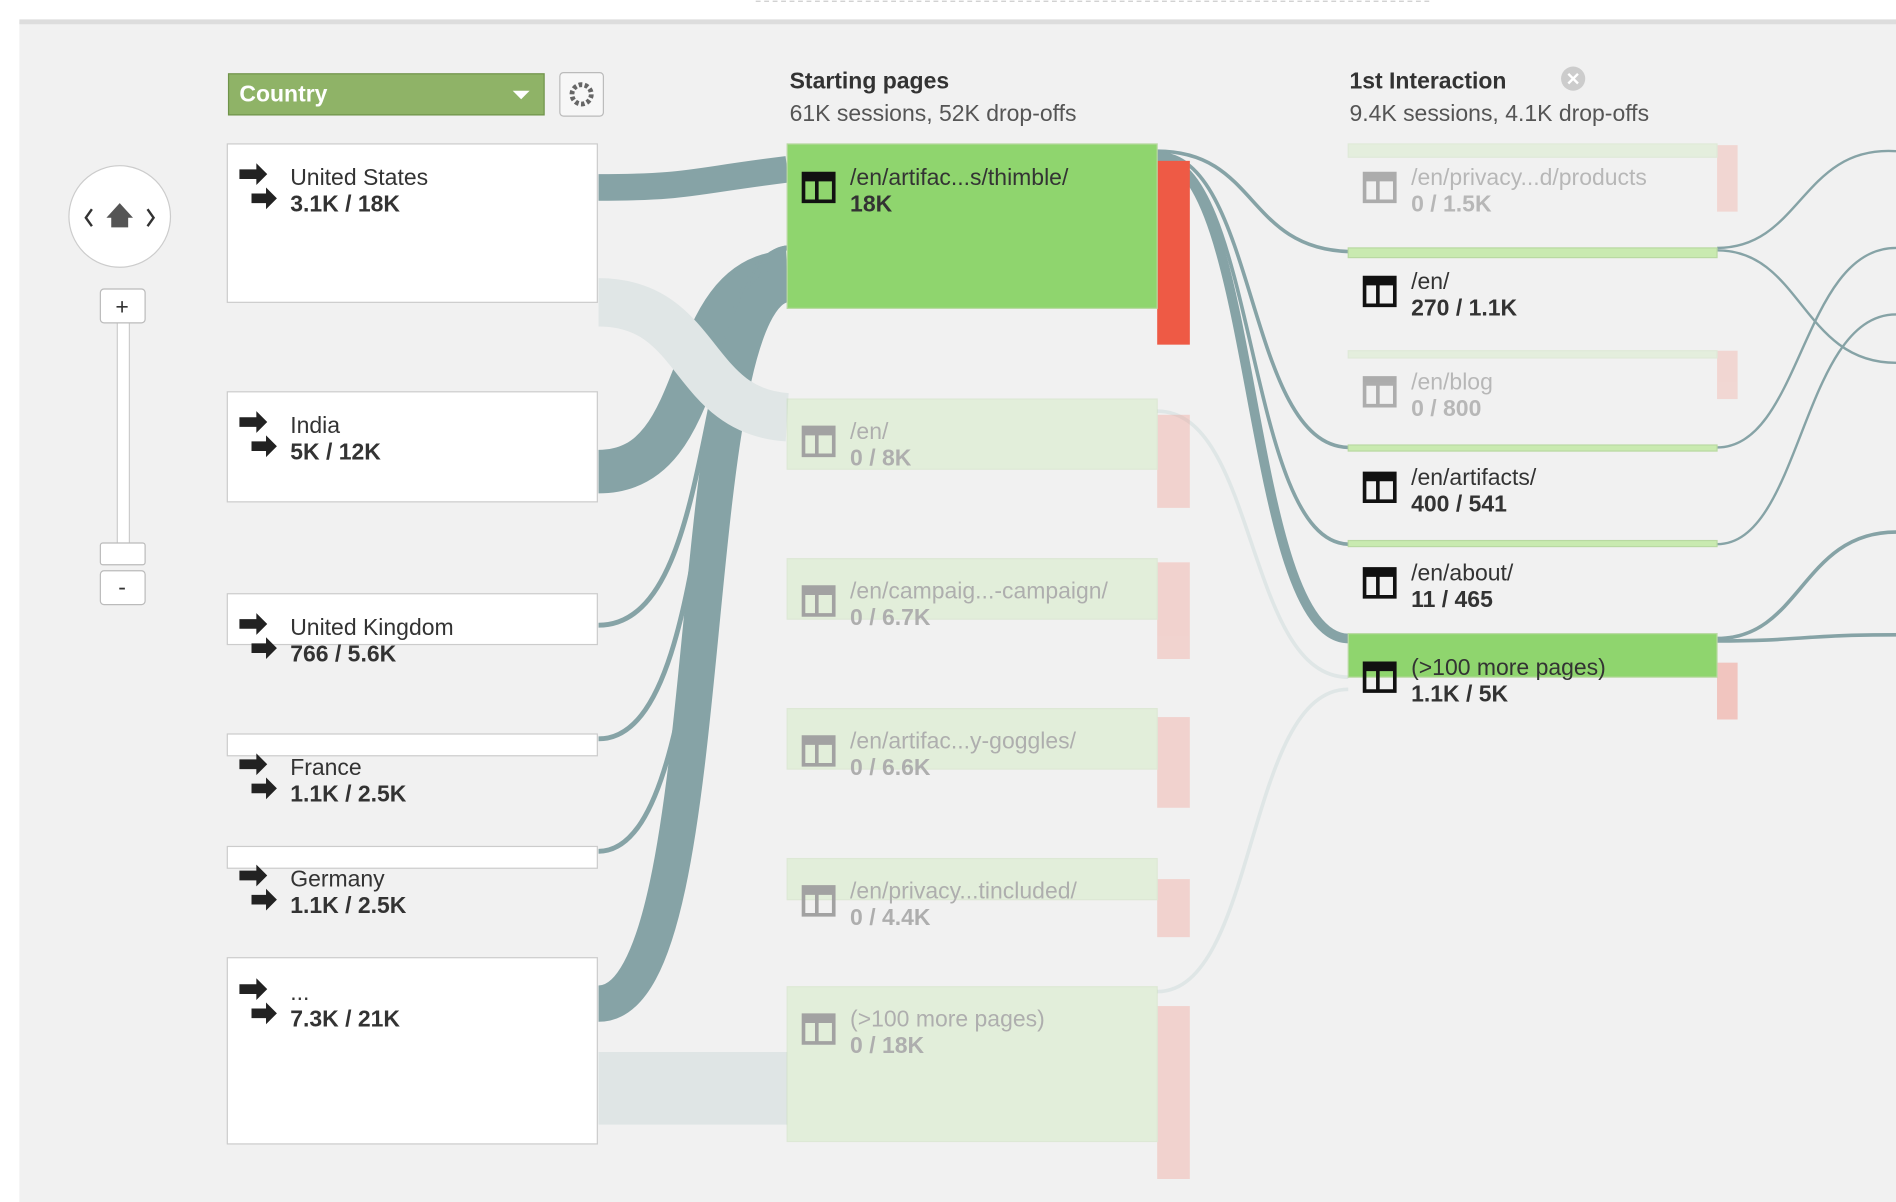  Describe the element at coordinates (1529, 177) in the screenshot. I see `page-label: /en/privacy...d/products` at that location.